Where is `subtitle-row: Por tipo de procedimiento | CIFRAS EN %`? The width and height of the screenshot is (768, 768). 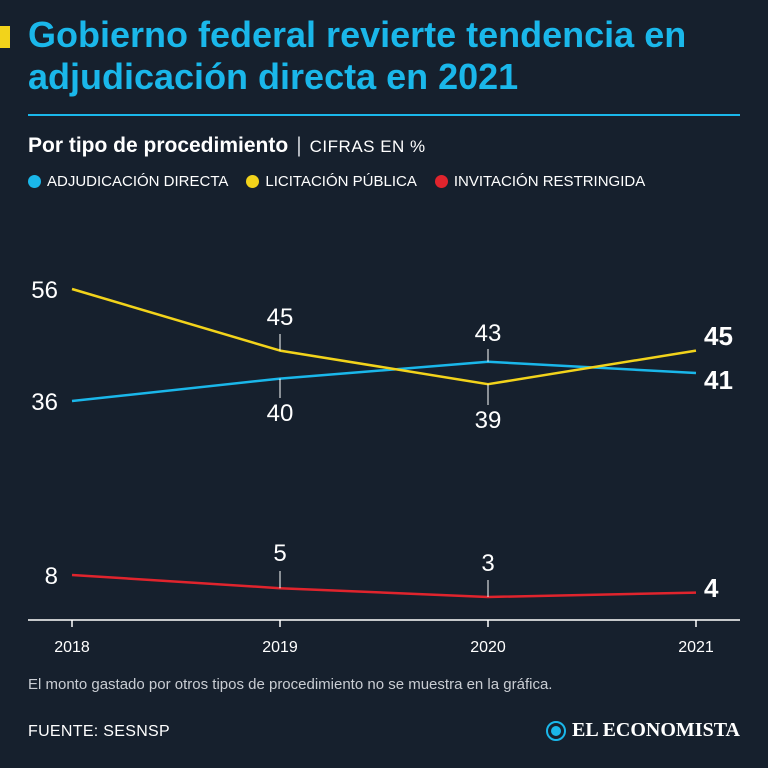
subtitle-row: Por tipo de procedimiento | CIFRAS EN % is located at coordinates (227, 146).